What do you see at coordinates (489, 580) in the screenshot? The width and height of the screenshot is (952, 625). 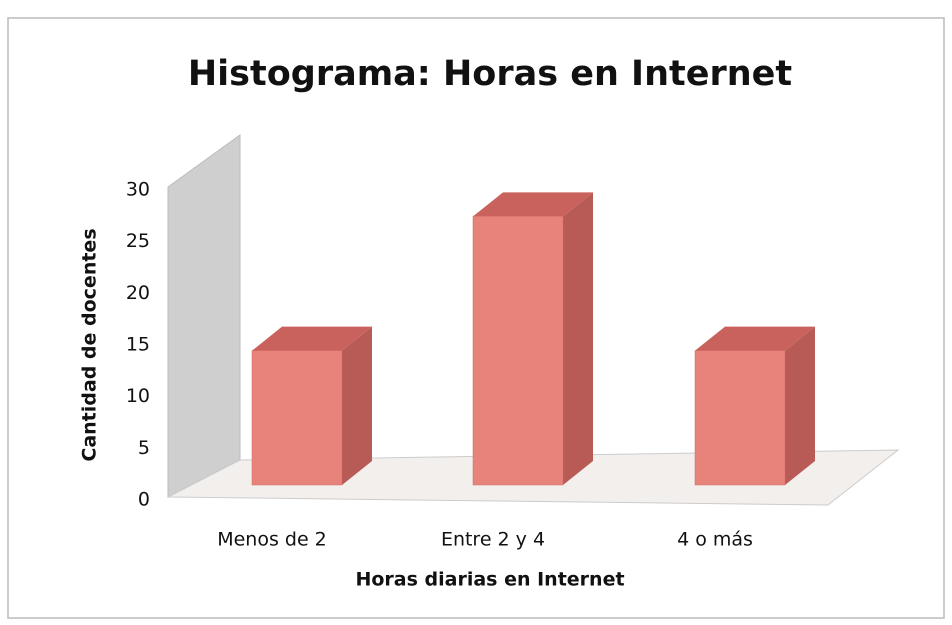 I see `x-axis-label: Horas diarias en Internet` at bounding box center [489, 580].